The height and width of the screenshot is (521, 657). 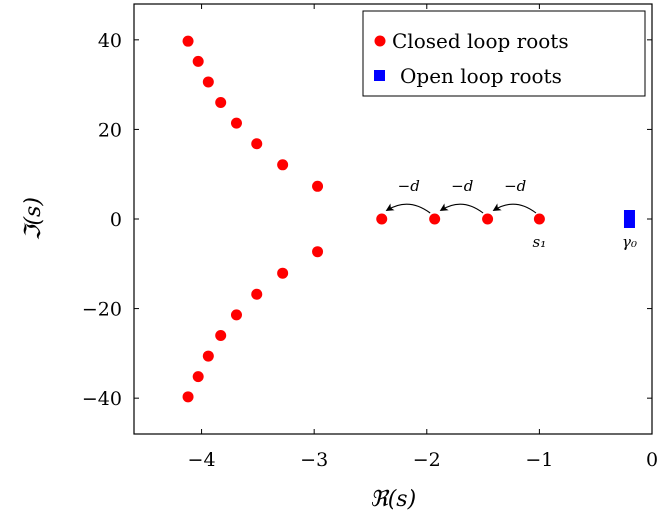 I want to click on y-axis-label: ℑ(s), so click(x=33, y=219).